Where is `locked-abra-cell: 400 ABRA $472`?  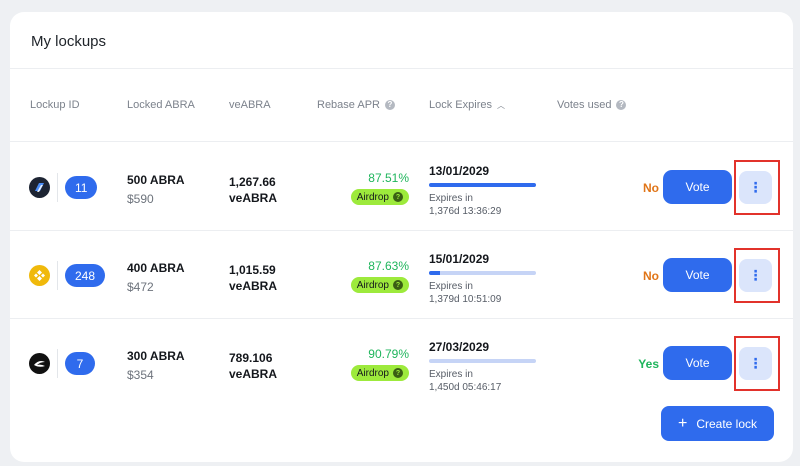 locked-abra-cell: 400 ABRA $472 is located at coordinates (156, 277).